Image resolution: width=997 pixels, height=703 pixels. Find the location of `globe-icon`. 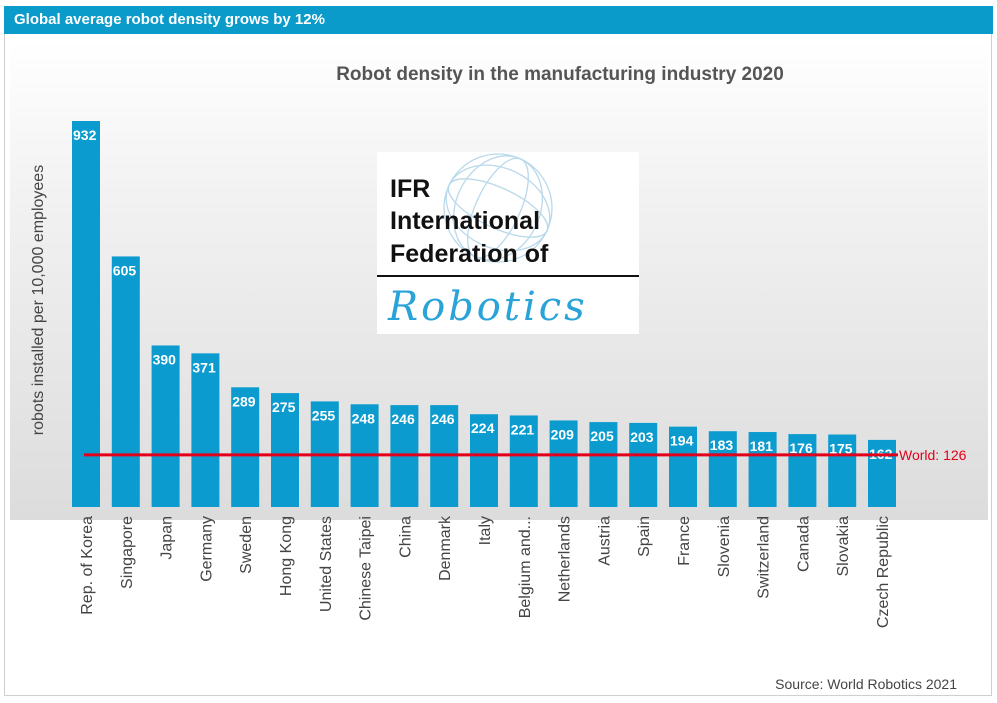

globe-icon is located at coordinates (498, 208).